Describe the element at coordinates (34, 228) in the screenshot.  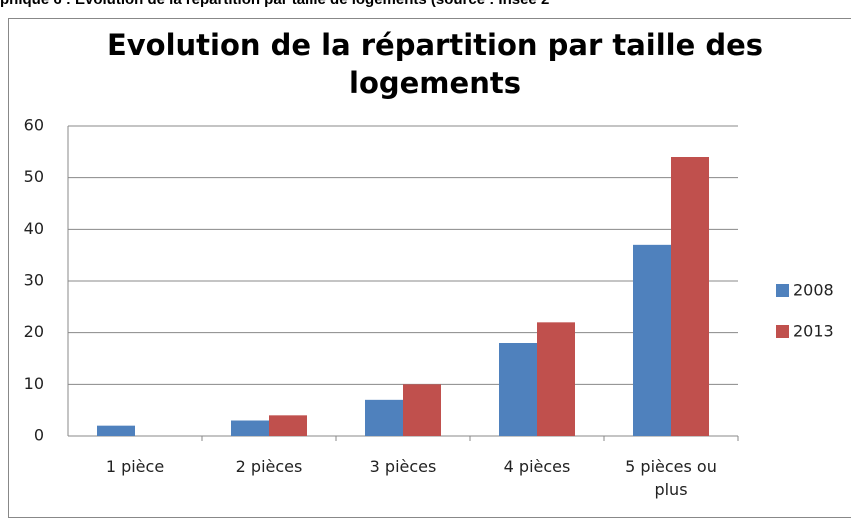
I see `y-tick-label: 40` at that location.